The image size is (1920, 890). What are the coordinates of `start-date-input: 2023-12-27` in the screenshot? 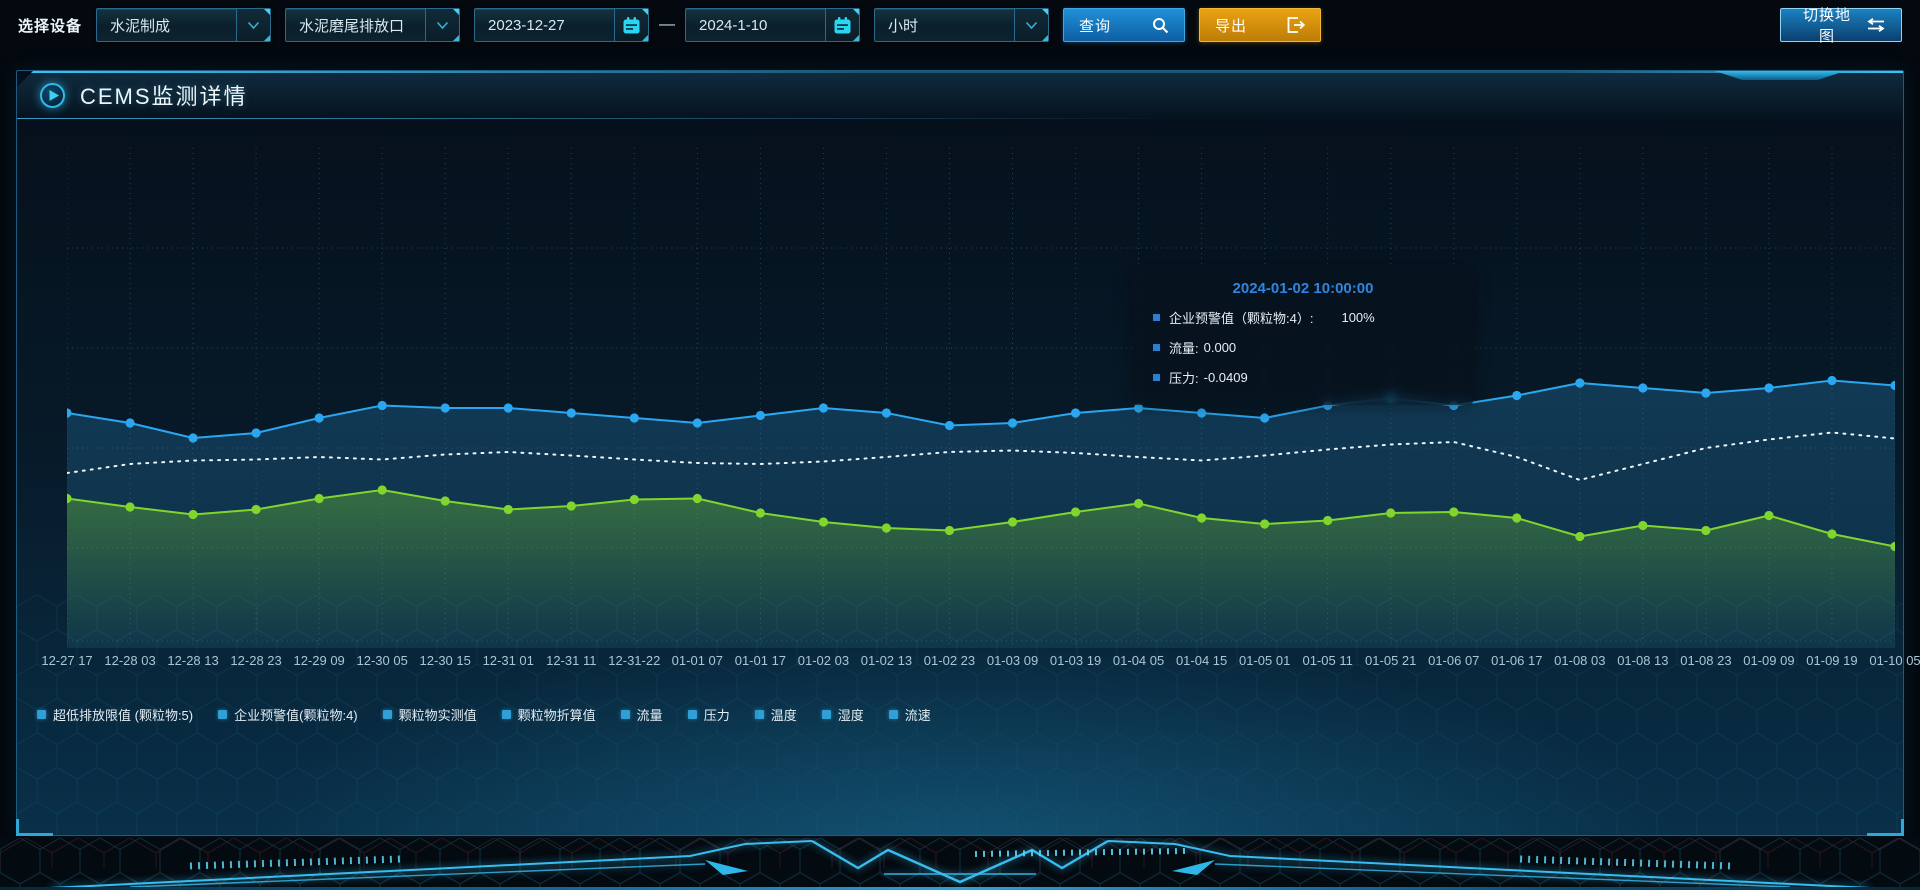 It's located at (562, 25).